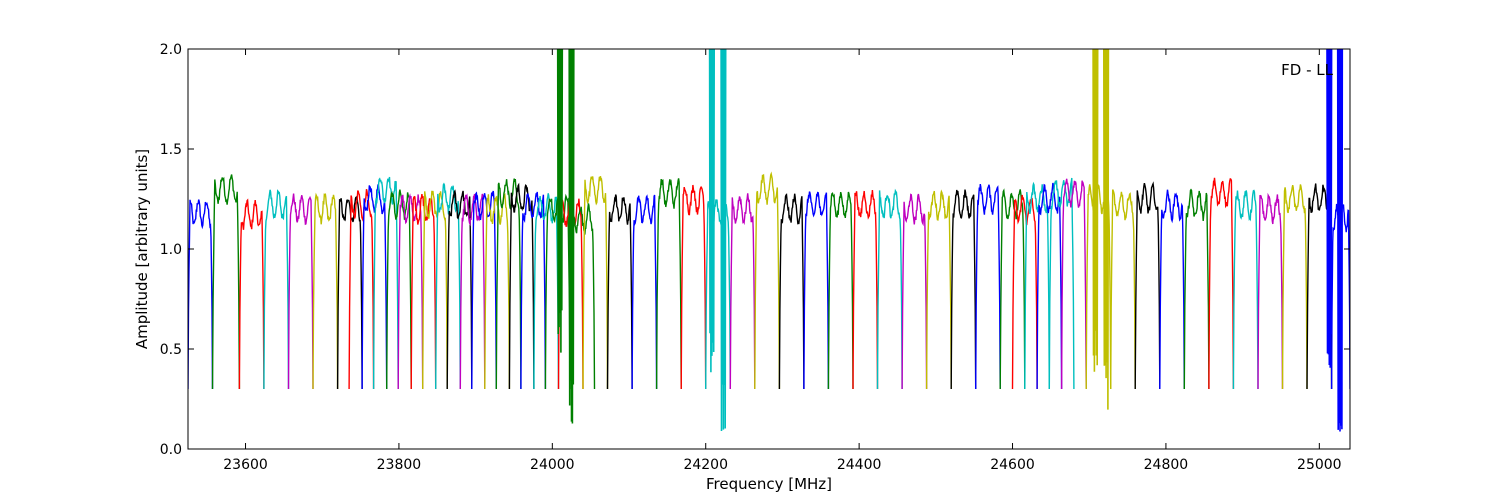 The height and width of the screenshot is (500, 1500). I want to click on y-tick-label: 0.5, so click(171, 350).